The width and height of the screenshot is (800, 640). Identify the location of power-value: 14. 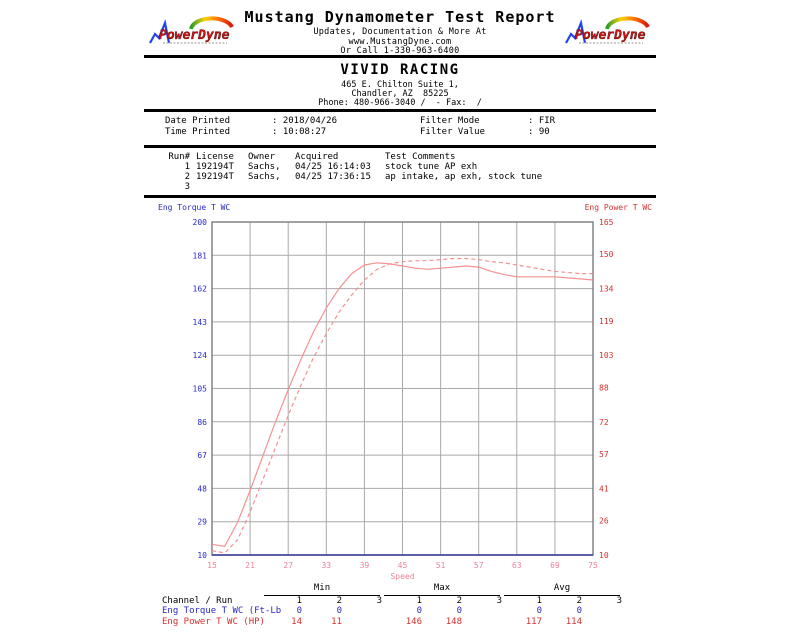
(296, 621).